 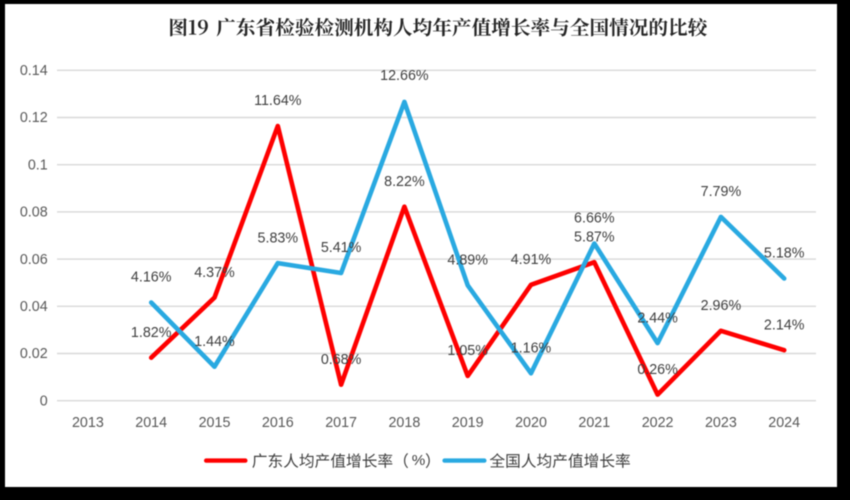 I want to click on svg-text: 0.26%, so click(x=657, y=370).